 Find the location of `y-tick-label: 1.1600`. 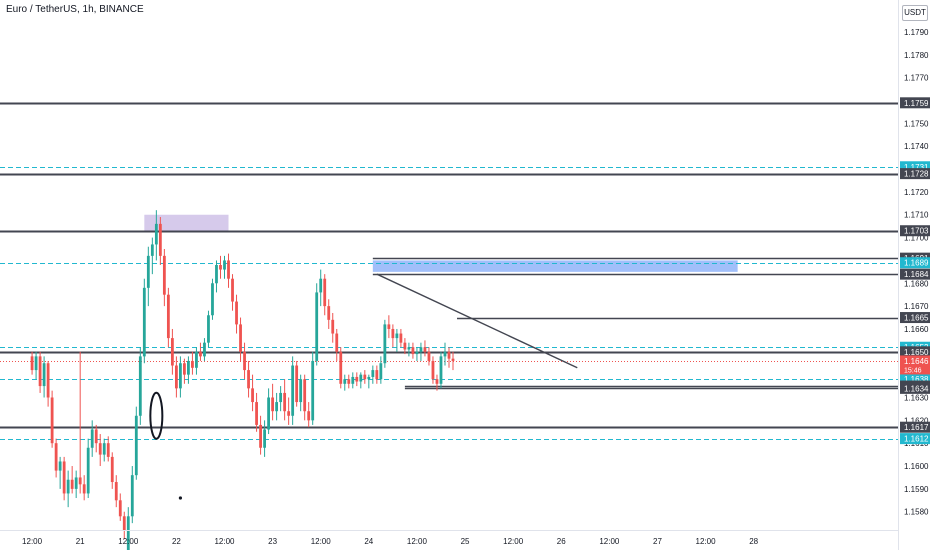

y-tick-label: 1.1600 is located at coordinates (916, 466).